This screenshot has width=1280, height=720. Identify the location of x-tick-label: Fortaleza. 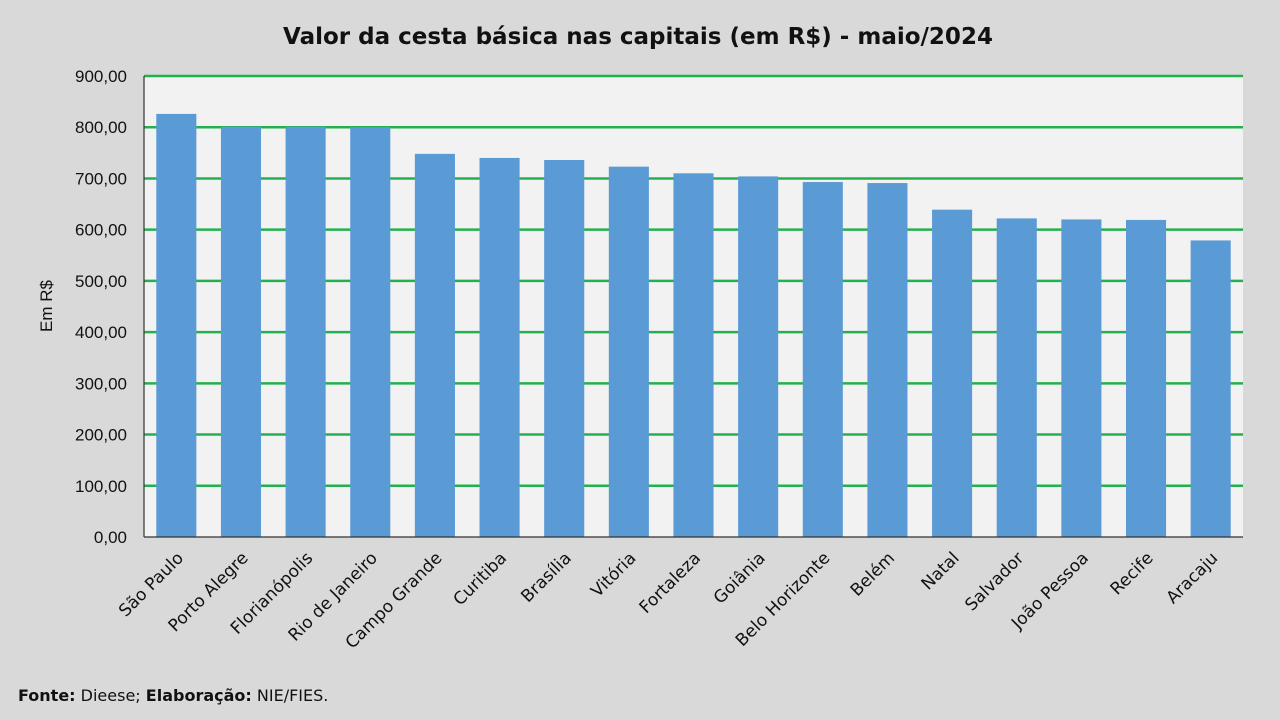
(670, 582).